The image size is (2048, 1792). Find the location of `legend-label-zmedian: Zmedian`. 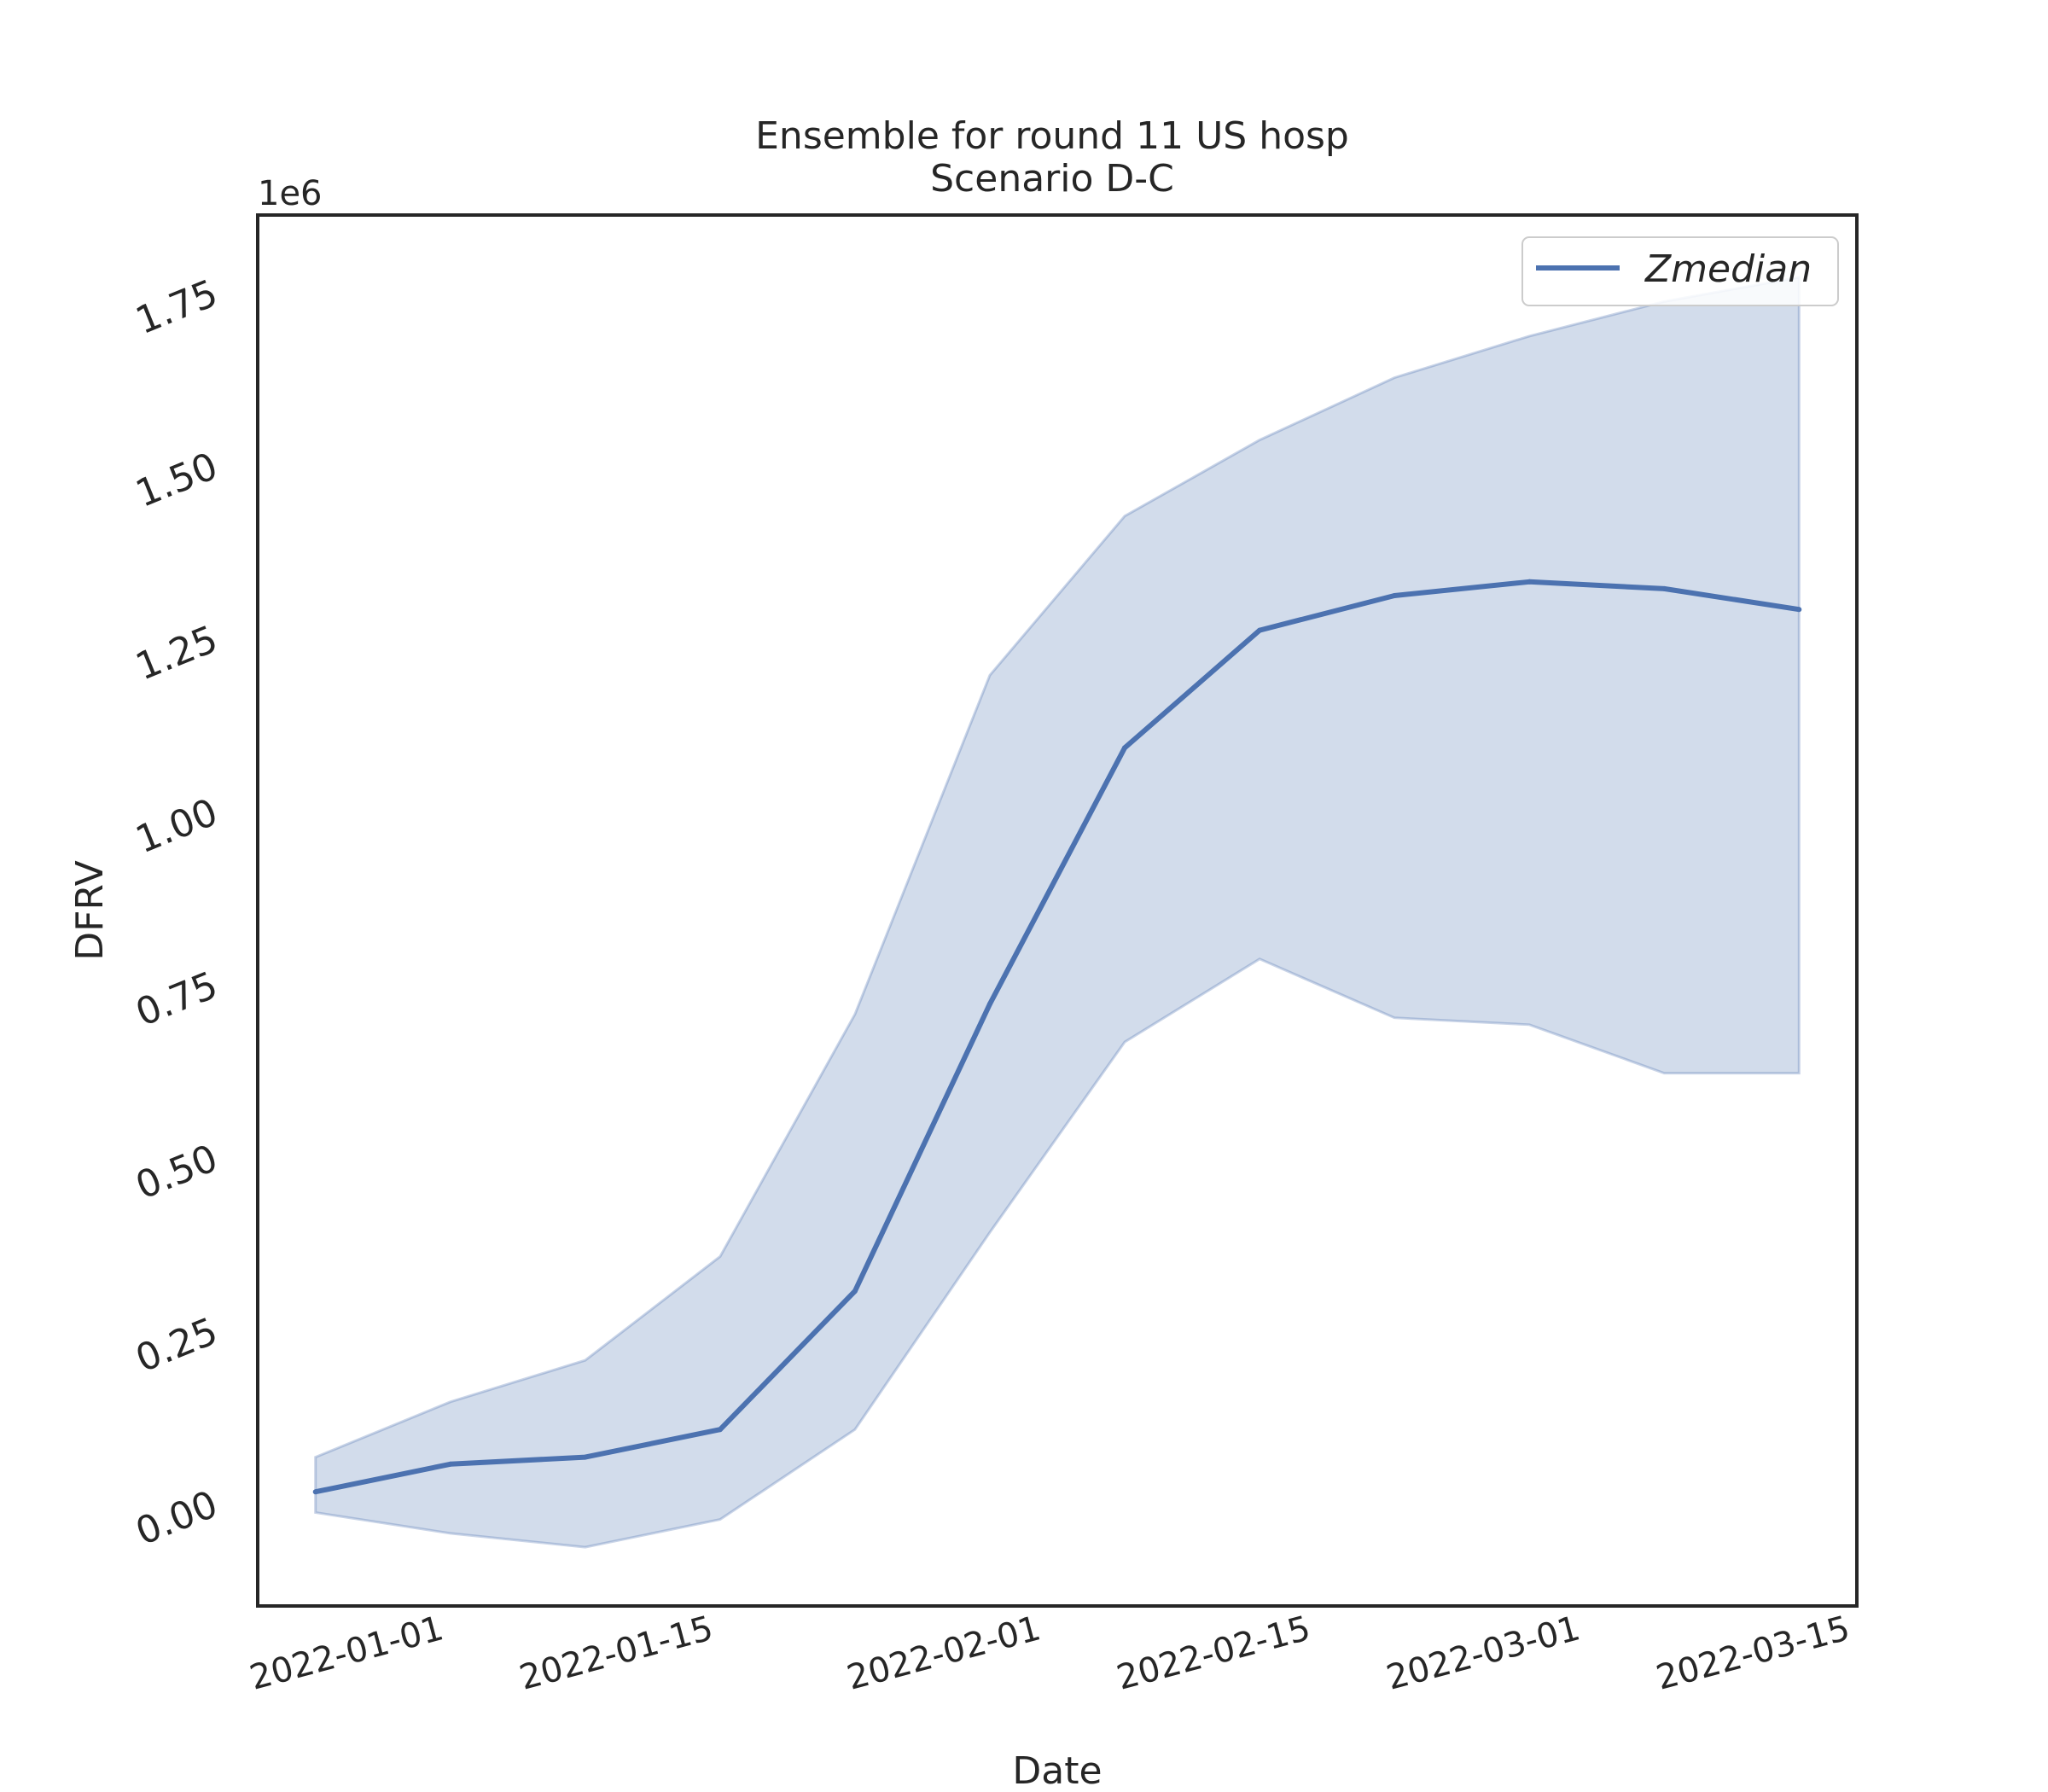

legend-label-zmedian: Zmedian is located at coordinates (1728, 269).